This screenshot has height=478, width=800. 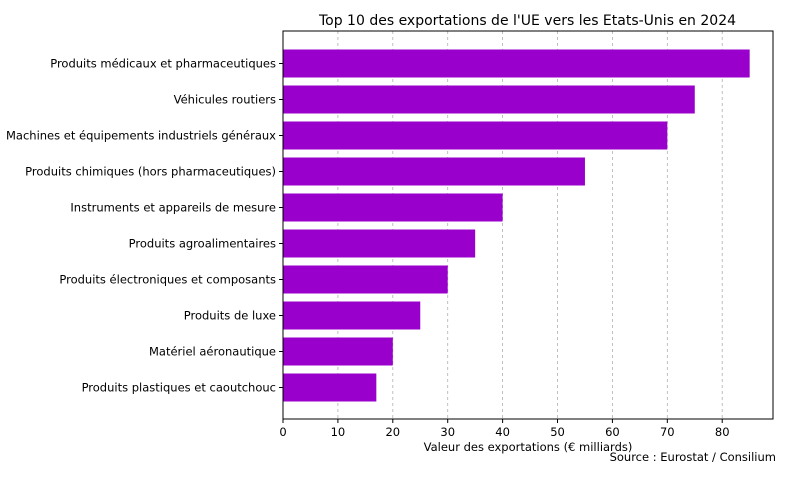 I want to click on category-label: Véhicules routiers, so click(x=225, y=100).